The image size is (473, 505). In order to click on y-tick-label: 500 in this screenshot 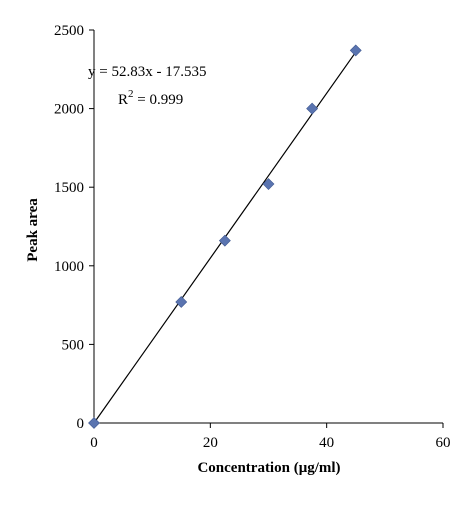, I will do `click(73, 345)`.